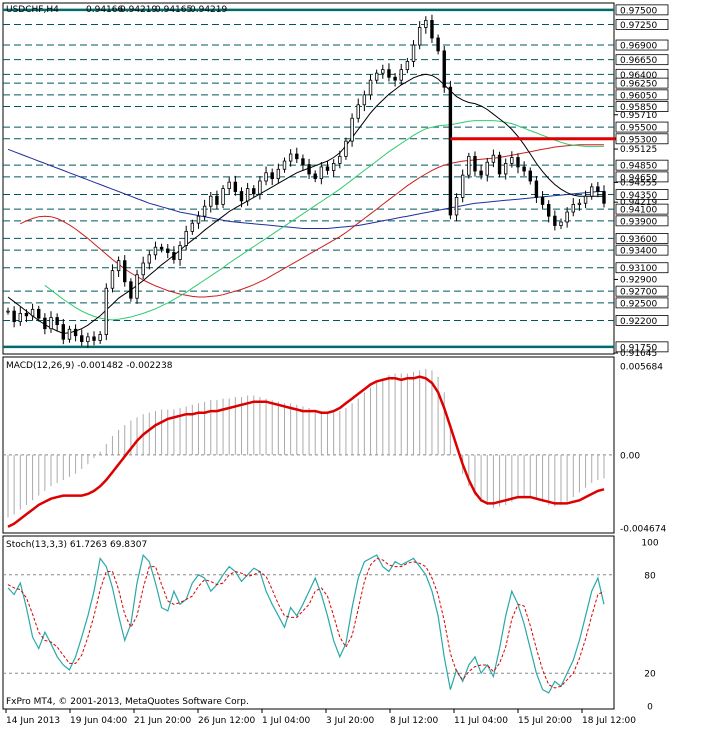  Describe the element at coordinates (638, 280) in the screenshot. I see `price-minor-label: 0.92900` at that location.